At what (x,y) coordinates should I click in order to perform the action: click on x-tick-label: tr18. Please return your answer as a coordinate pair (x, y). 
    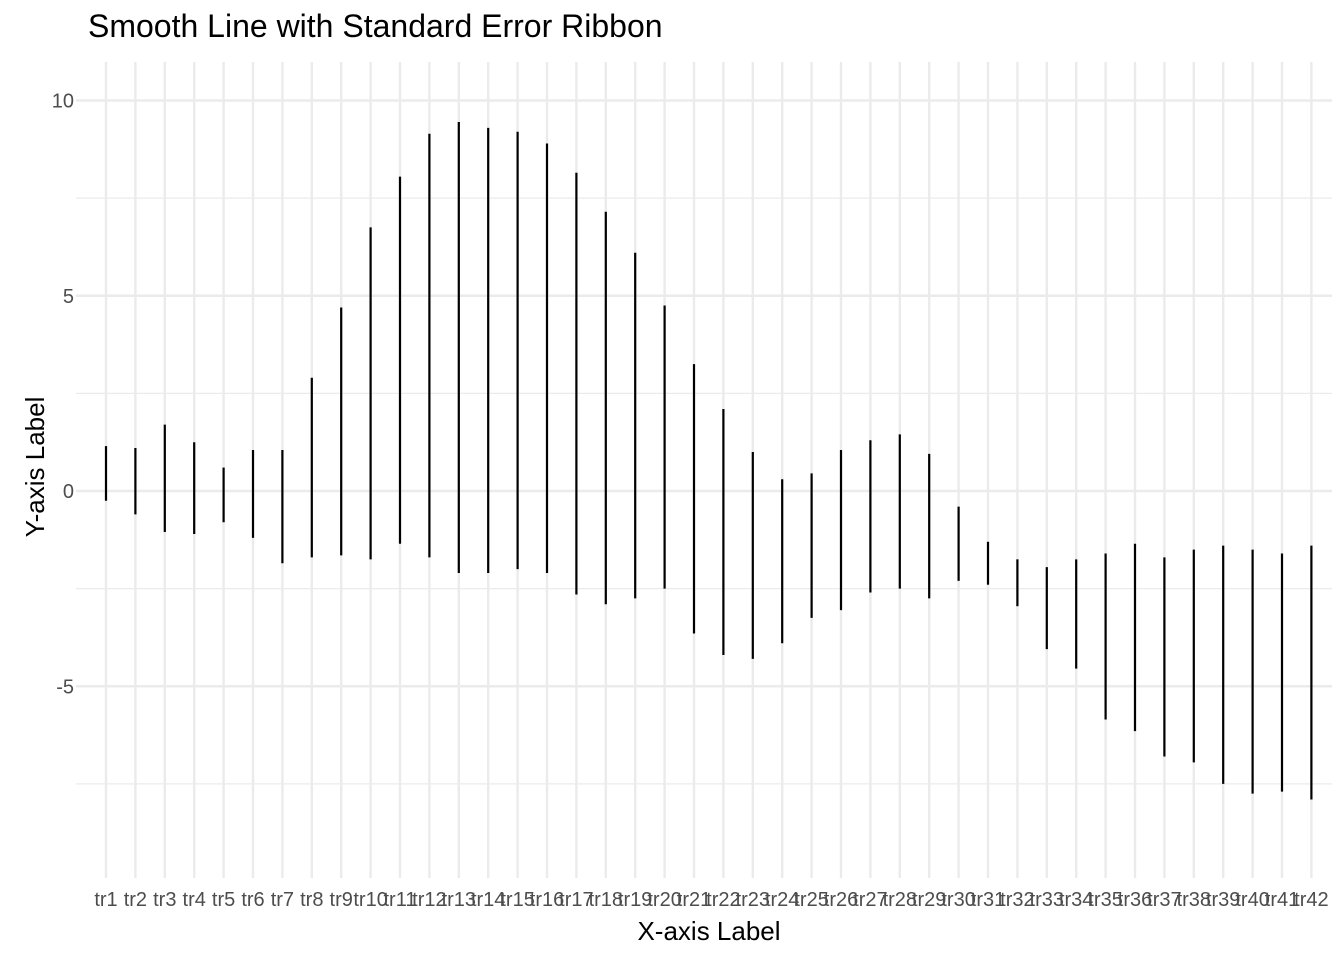
    Looking at the image, I should click on (606, 900).